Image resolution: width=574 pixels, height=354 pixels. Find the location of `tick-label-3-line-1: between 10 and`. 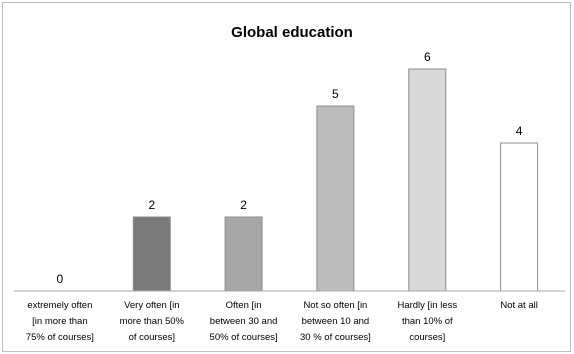

tick-label-3-line-1: between 10 and is located at coordinates (336, 321).